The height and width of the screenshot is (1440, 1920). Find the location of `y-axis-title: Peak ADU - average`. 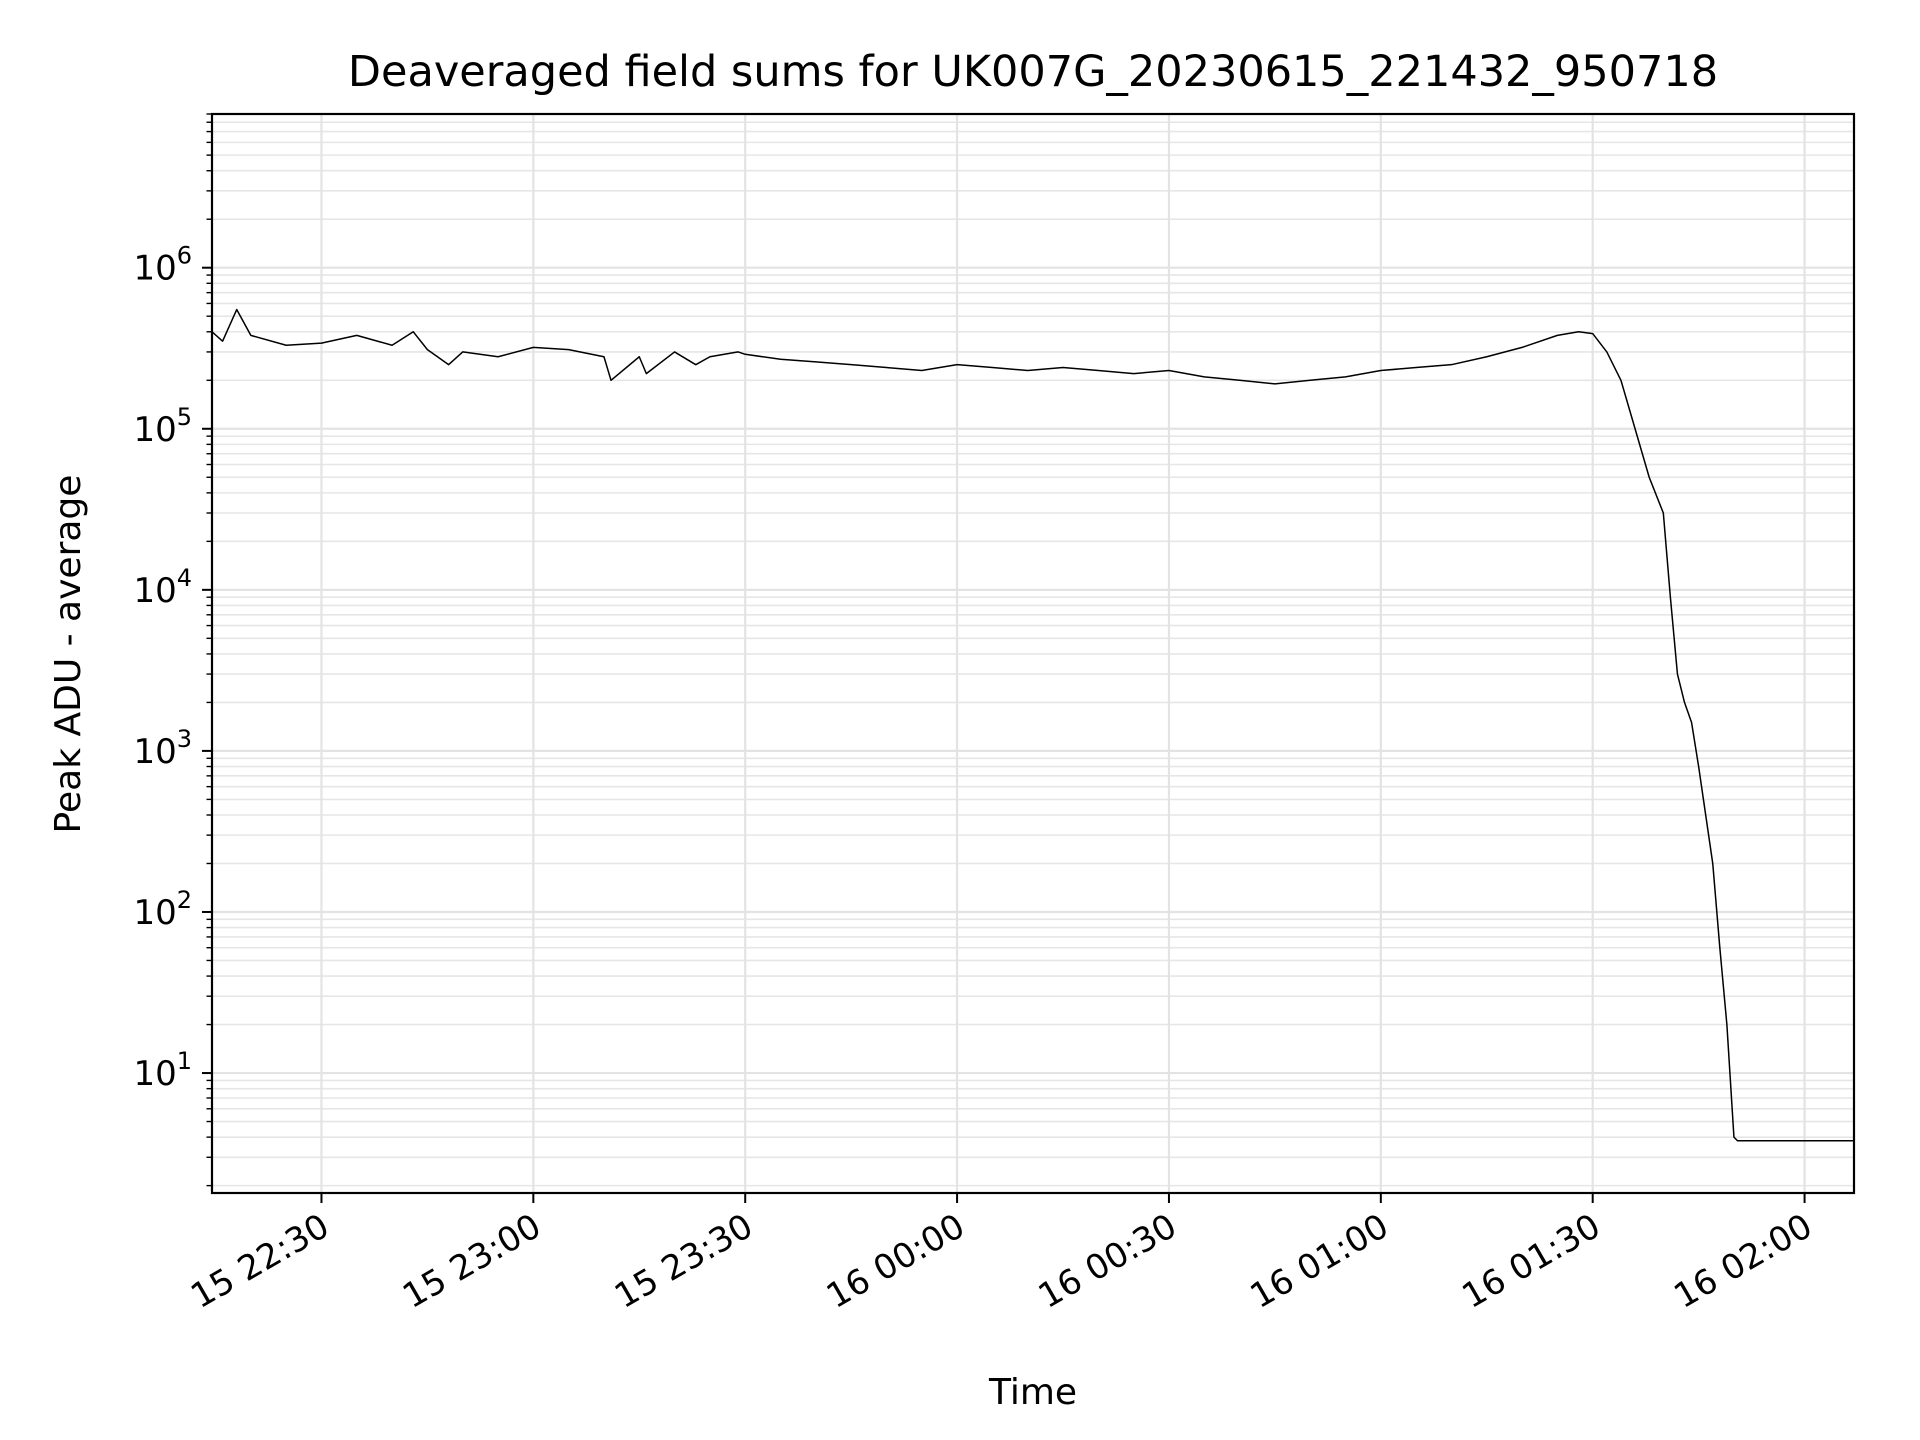

y-axis-title: Peak ADU - average is located at coordinates (68, 654).